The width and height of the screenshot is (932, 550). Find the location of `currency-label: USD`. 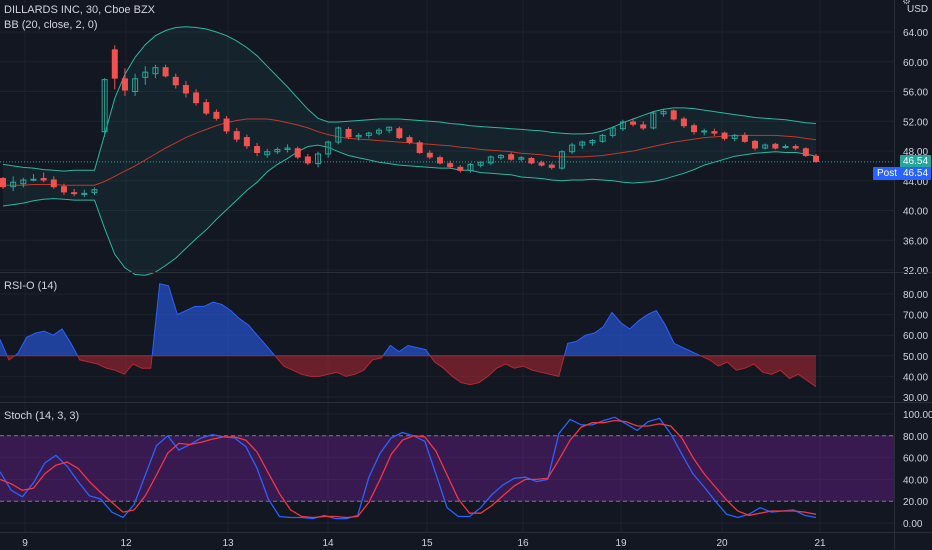

currency-label: USD is located at coordinates (918, 9).